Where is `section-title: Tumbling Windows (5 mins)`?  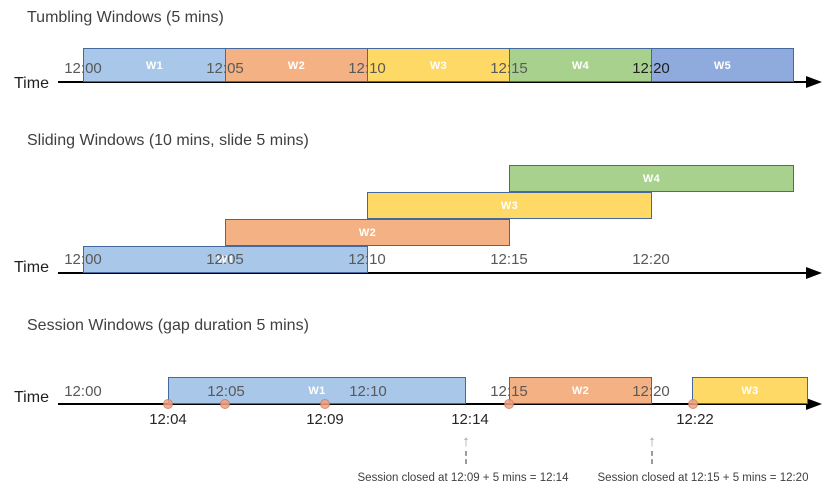 section-title: Tumbling Windows (5 mins) is located at coordinates (125, 17).